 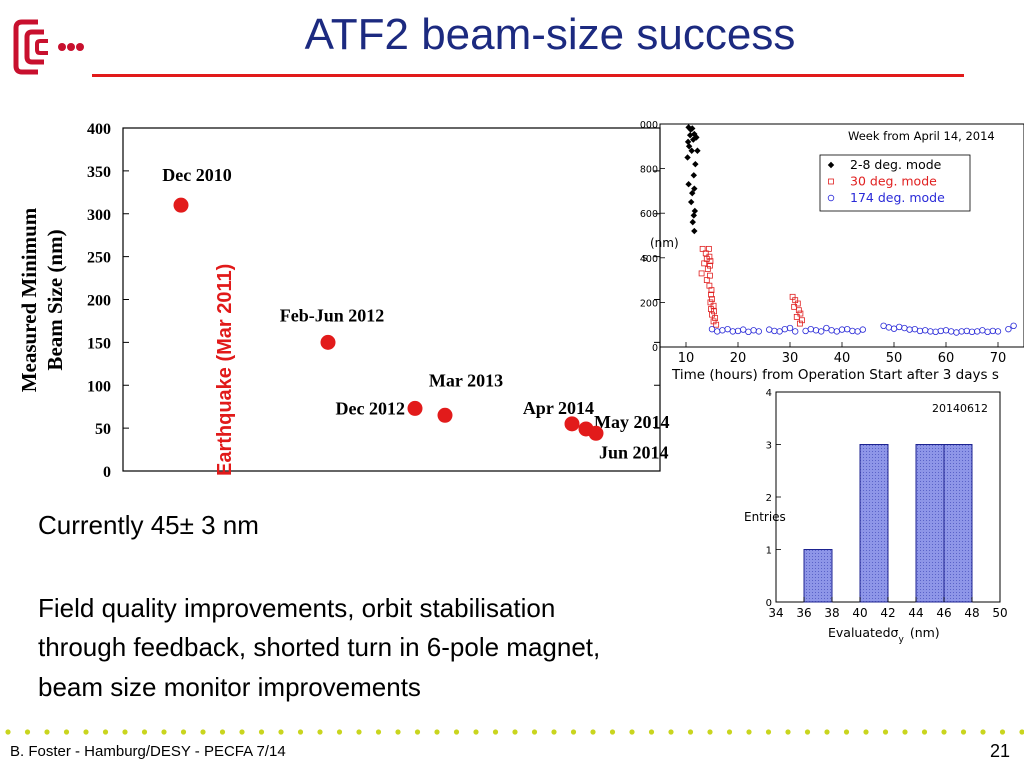 What do you see at coordinates (943, 613) in the screenshot?
I see `x-tick-label: 46` at bounding box center [943, 613].